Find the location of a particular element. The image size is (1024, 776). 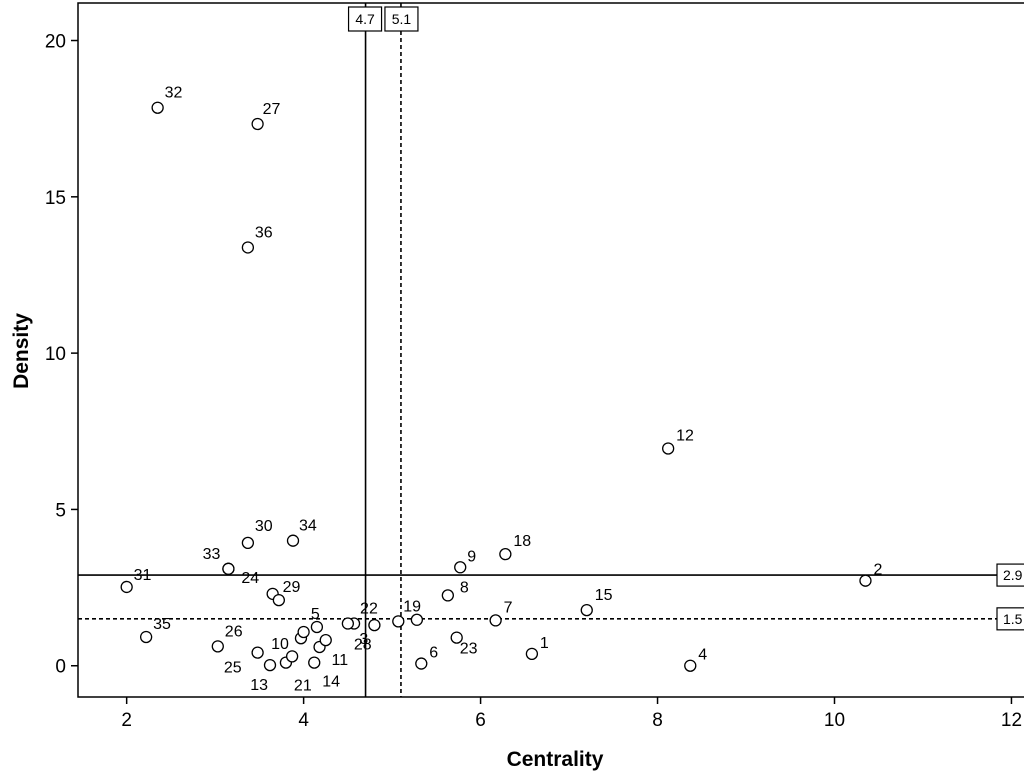

point-label: 28 is located at coordinates (363, 645).